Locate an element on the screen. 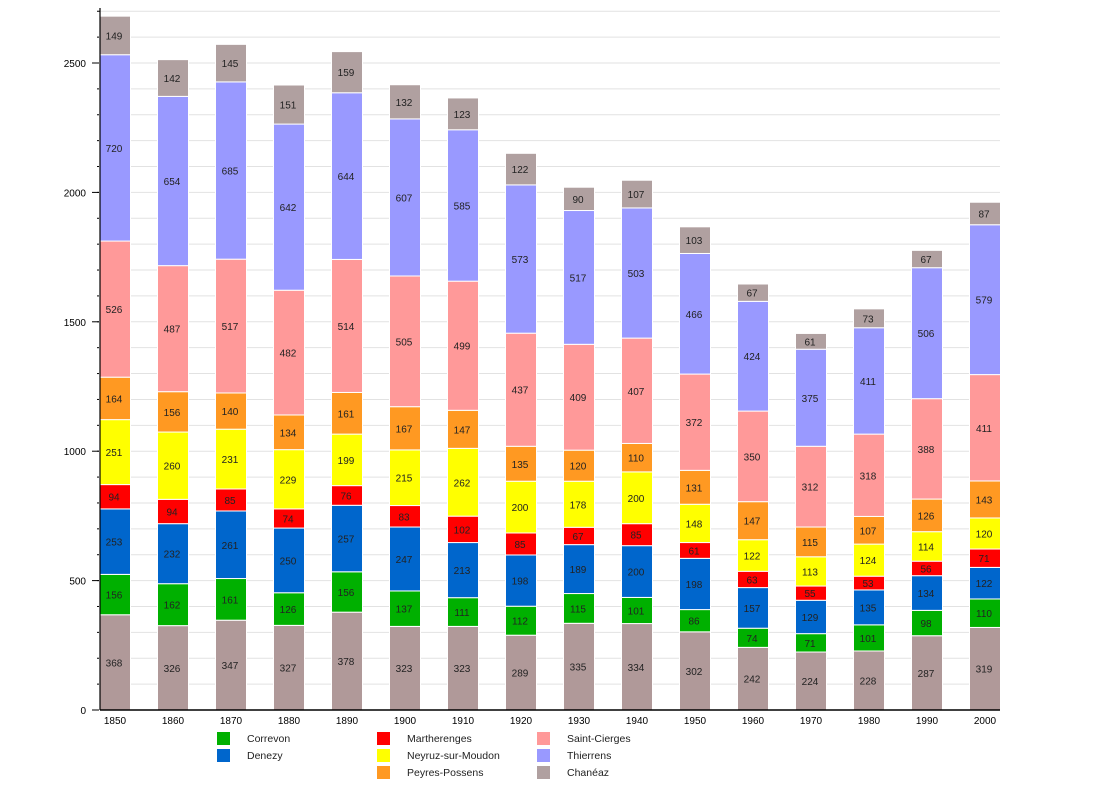 The width and height of the screenshot is (1100, 800). data-label: 110 is located at coordinates (636, 459).